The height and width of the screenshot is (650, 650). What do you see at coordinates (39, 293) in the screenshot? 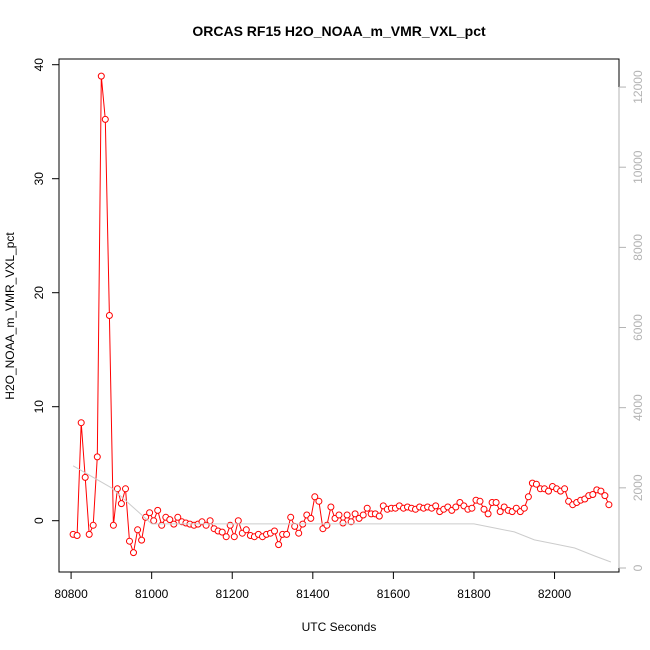
I see `y-tick-label: 20` at bounding box center [39, 293].